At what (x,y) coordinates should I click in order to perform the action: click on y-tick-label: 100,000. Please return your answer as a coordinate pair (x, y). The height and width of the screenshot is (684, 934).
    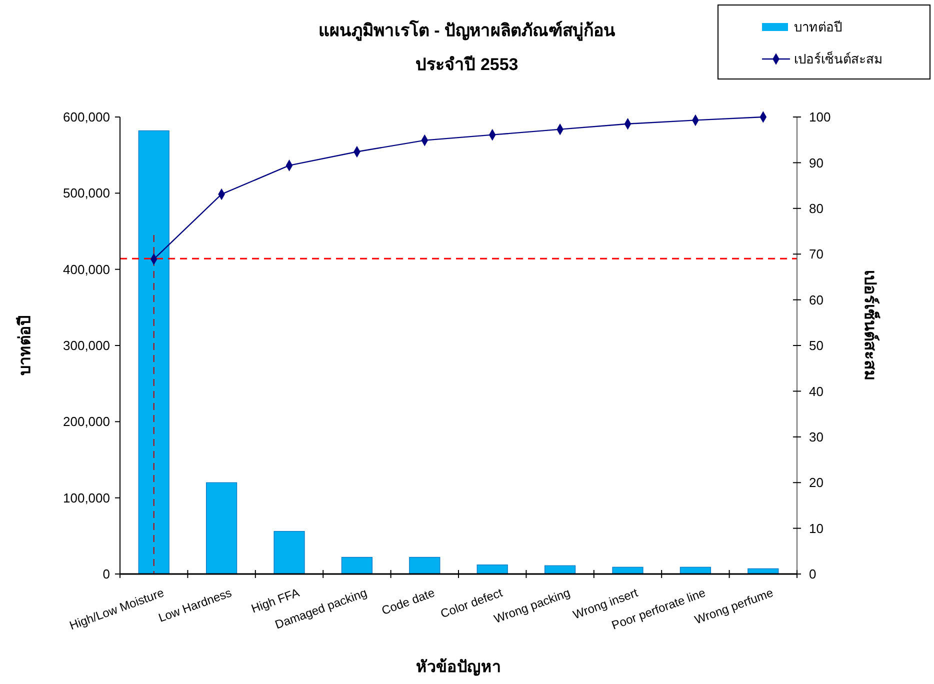
    Looking at the image, I should click on (86, 498).